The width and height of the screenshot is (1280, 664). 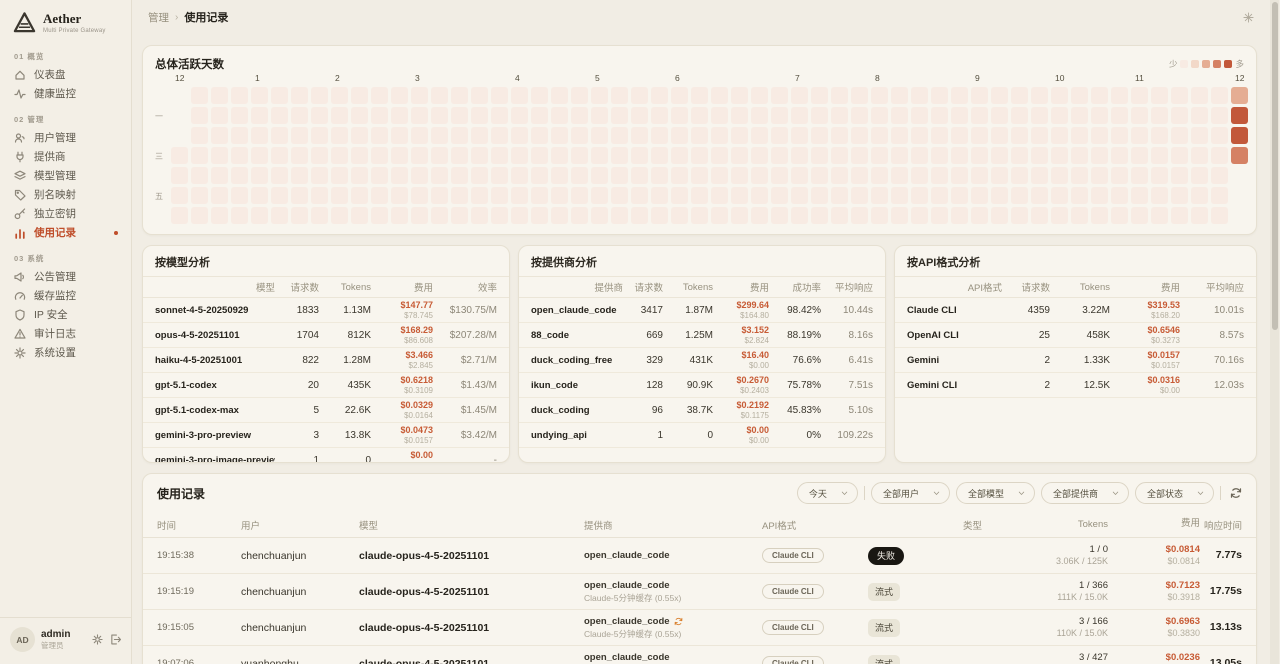 What do you see at coordinates (65, 194) in the screenshot?
I see `sidebar-item: 别名映射` at bounding box center [65, 194].